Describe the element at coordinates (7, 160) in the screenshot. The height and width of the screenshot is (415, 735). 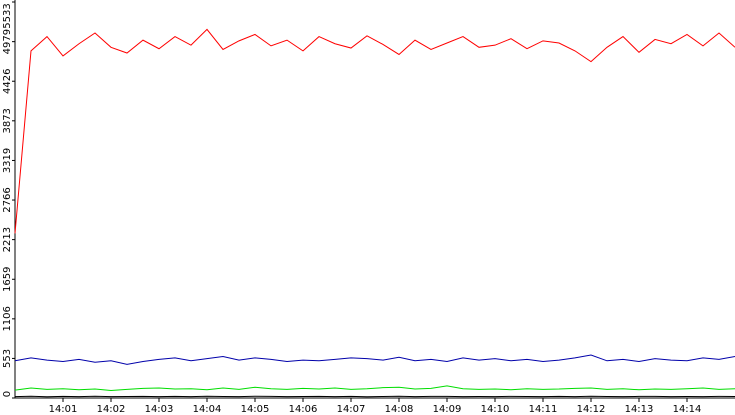
I see `y-tick-label: 3319` at that location.